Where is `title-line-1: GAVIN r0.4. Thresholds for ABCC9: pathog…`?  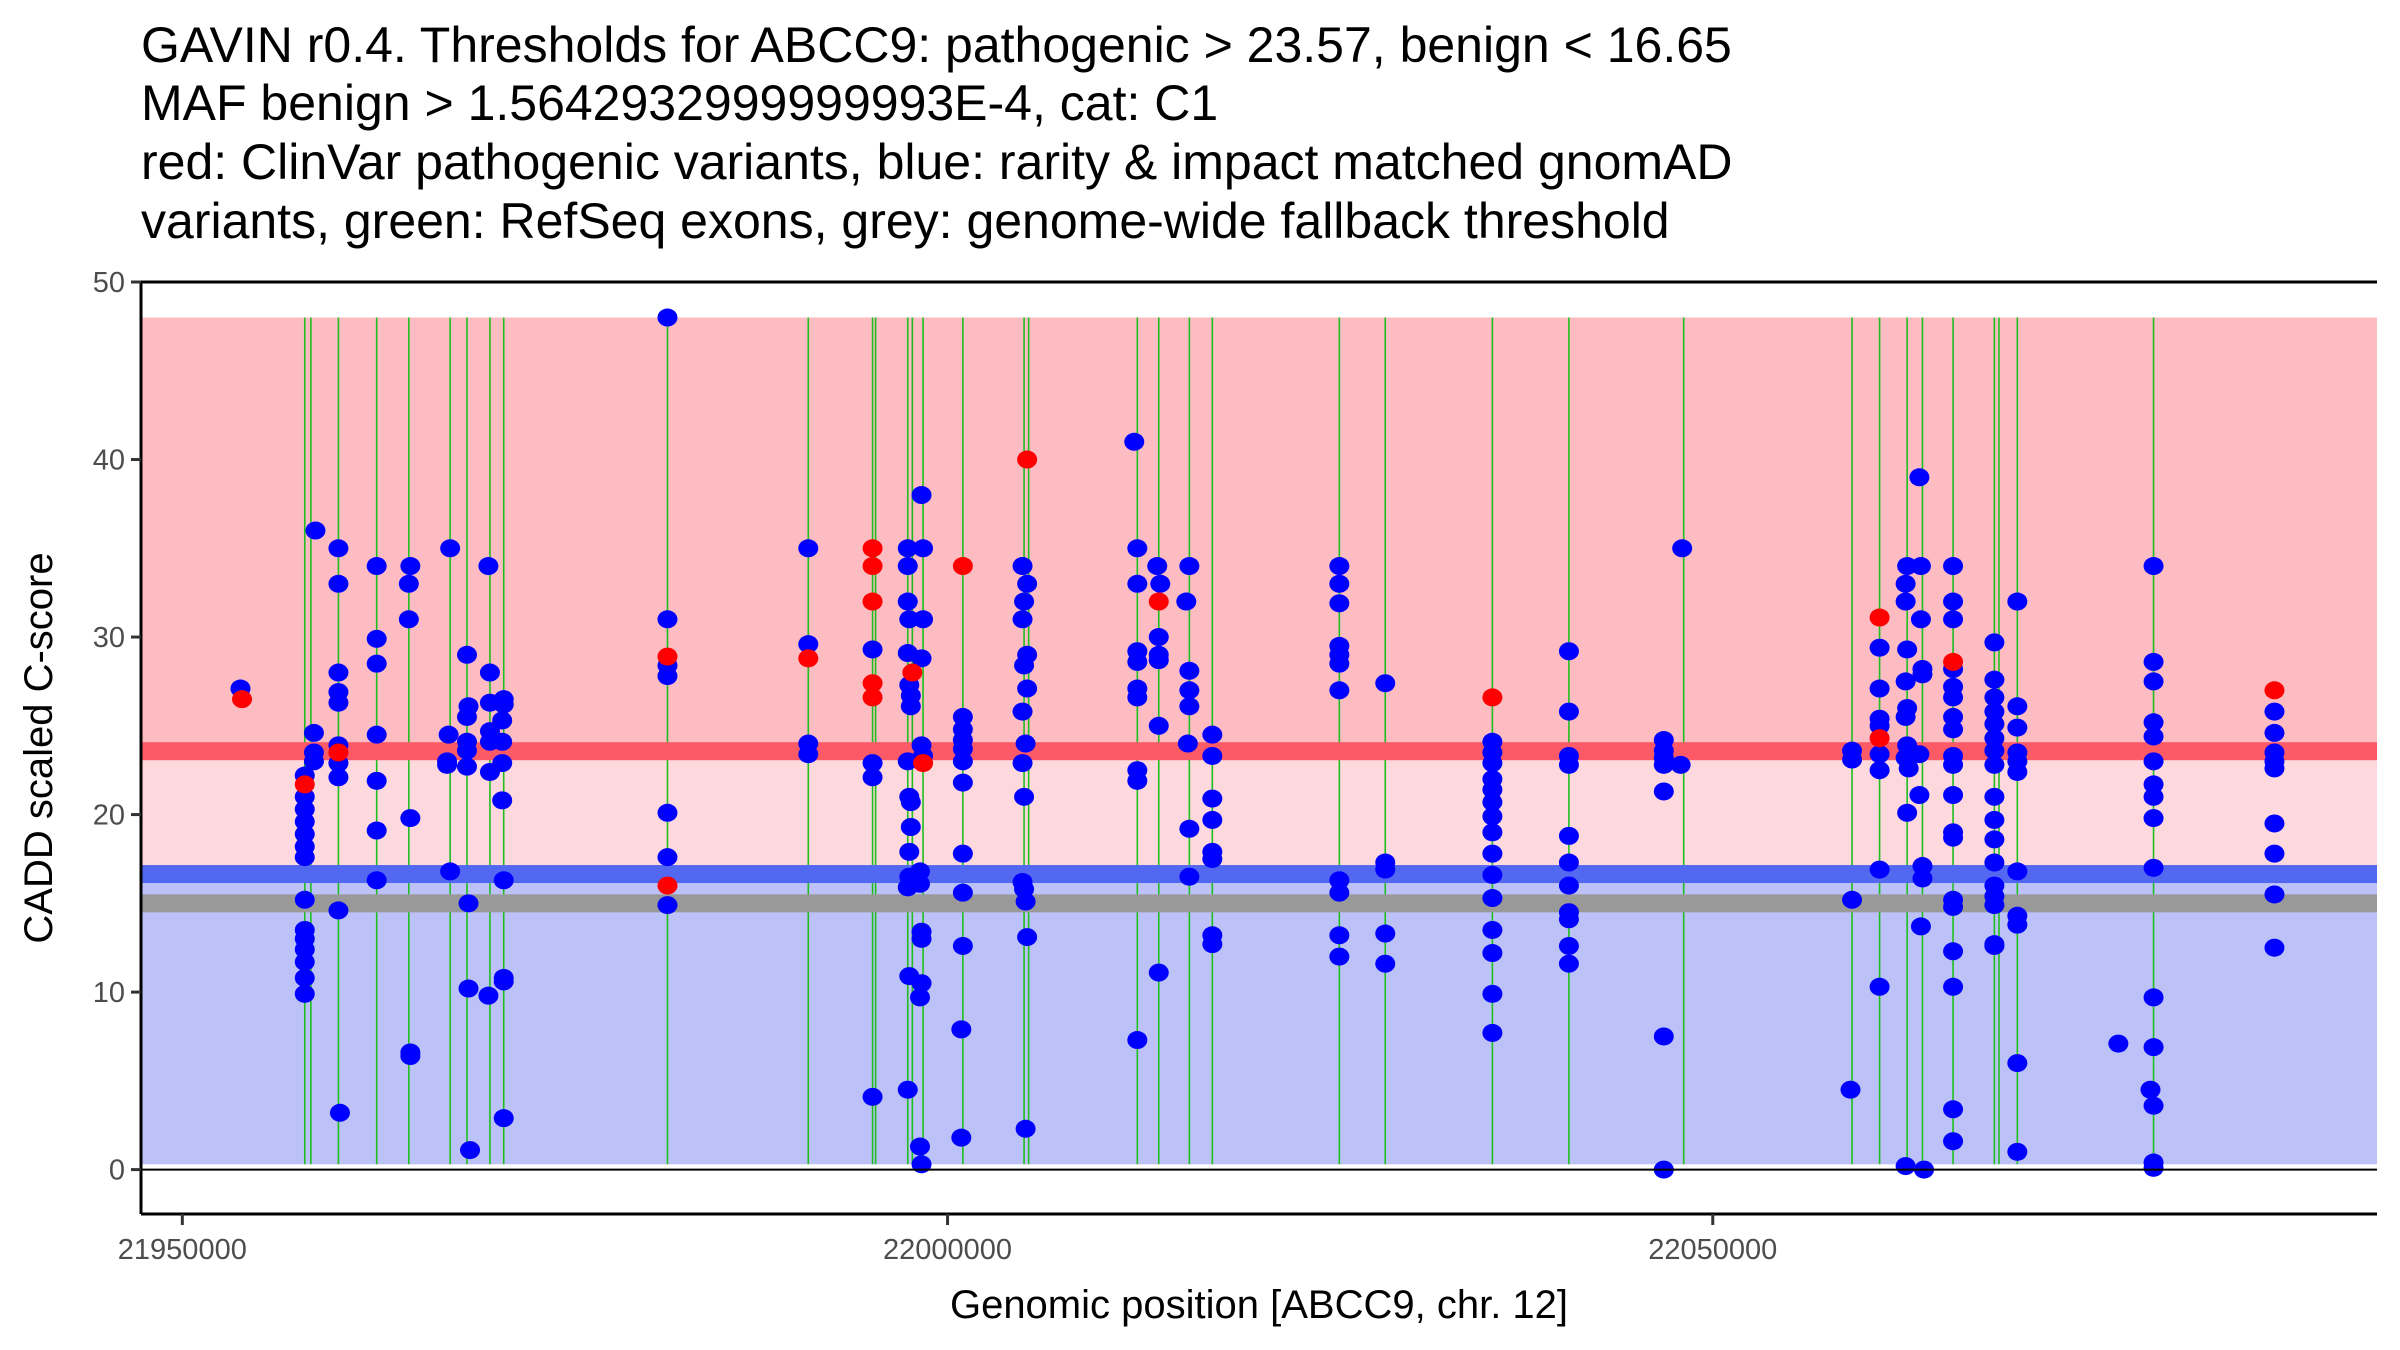 title-line-1: GAVIN r0.4. Thresholds for ABCC9: pathog… is located at coordinates (936, 45).